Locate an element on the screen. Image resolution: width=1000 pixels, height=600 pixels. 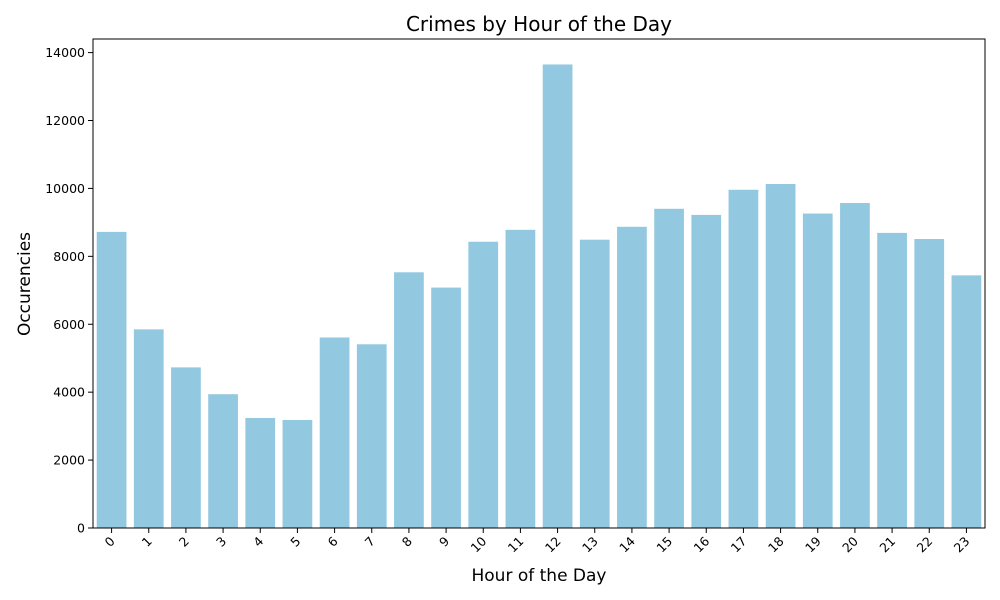
x-tick-label: 9 is located at coordinates (444, 541).